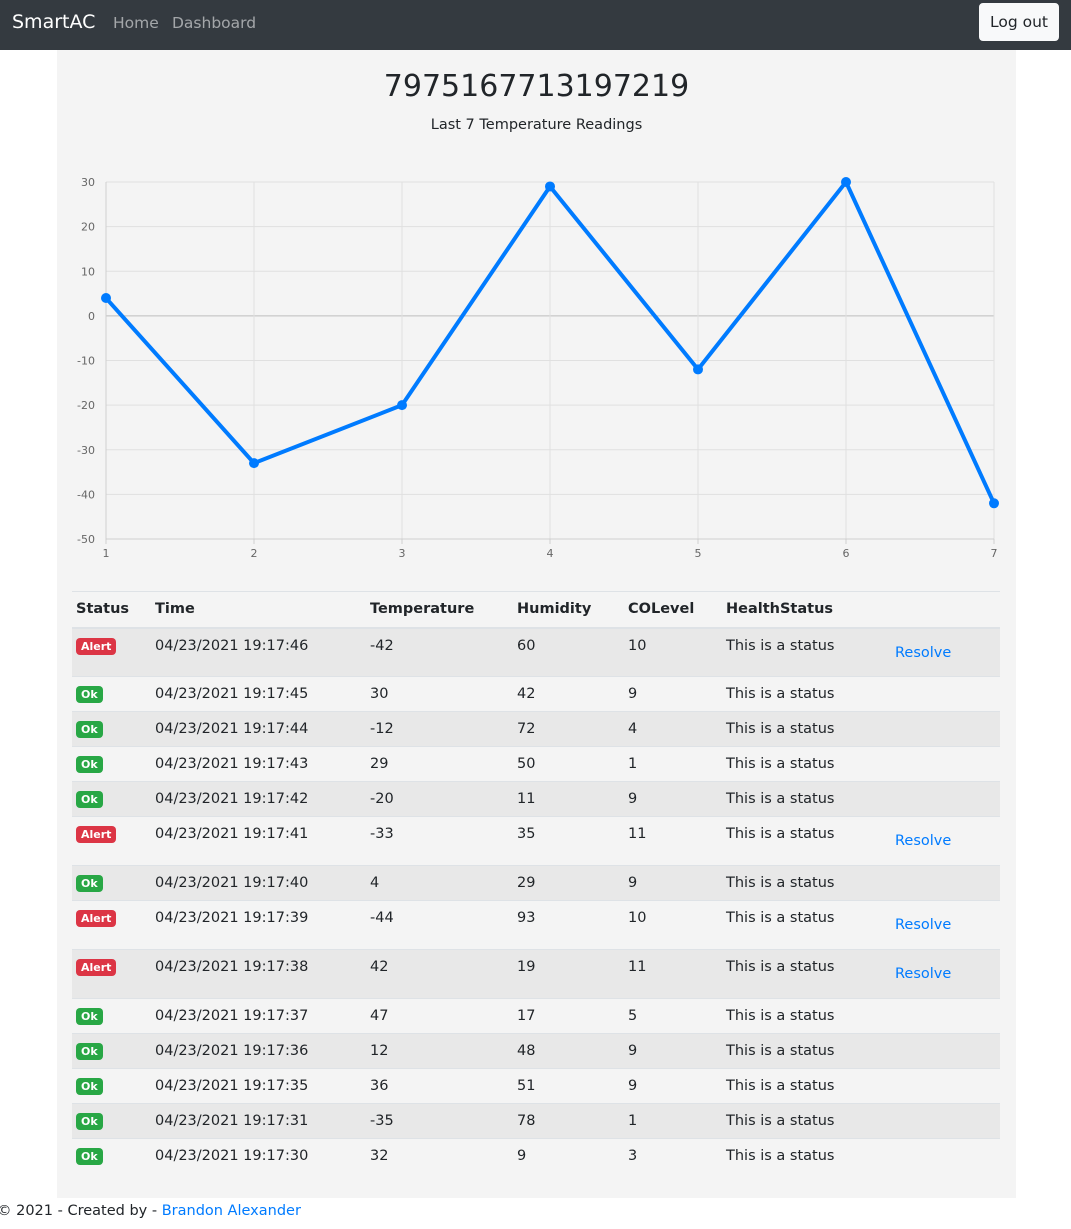 The height and width of the screenshot is (1229, 1071). Describe the element at coordinates (439, 799) in the screenshot. I see `cell-temperature: -20` at that location.